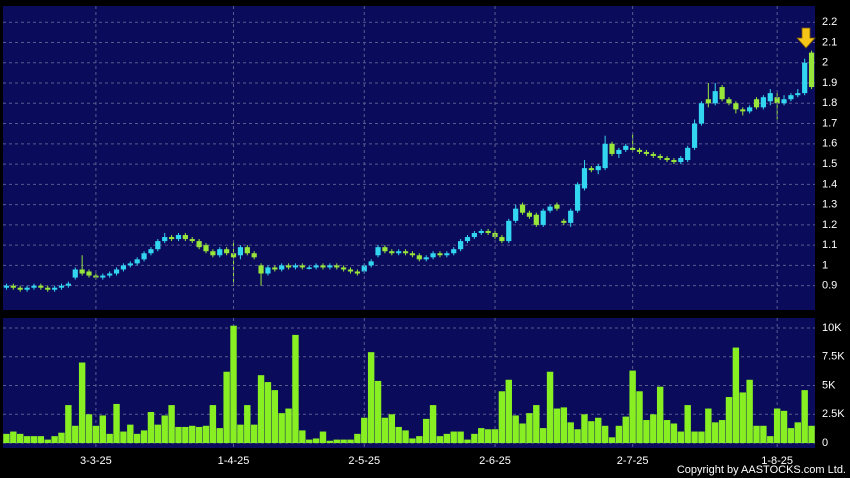 This screenshot has height=478, width=850. Describe the element at coordinates (495, 461) in the screenshot. I see `x-tick-label: 2-6-25` at that location.